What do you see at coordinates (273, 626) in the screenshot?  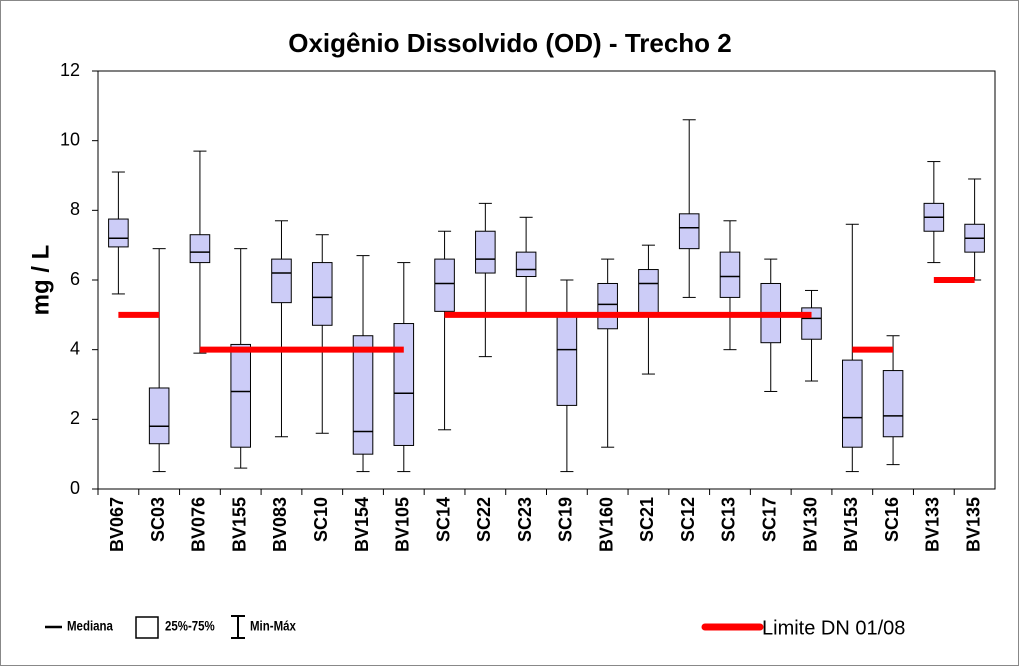 I see `legend-label: Min-Máx` at bounding box center [273, 626].